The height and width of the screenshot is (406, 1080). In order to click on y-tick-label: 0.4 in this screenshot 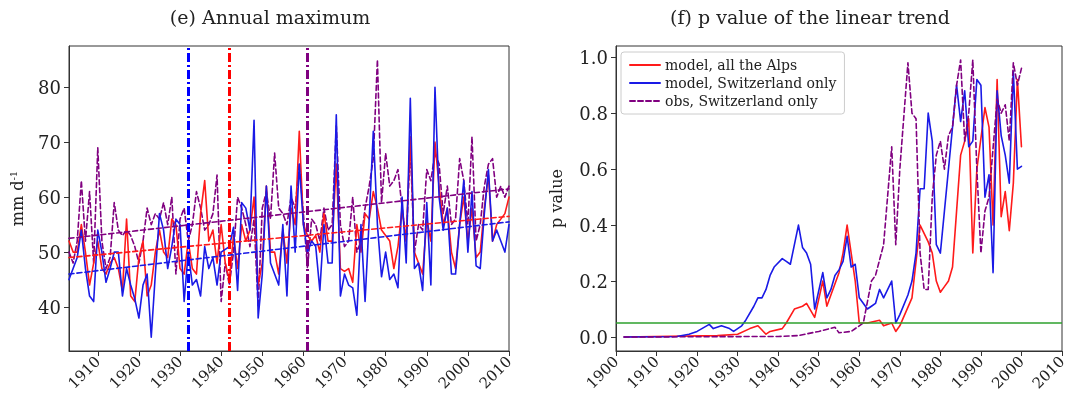, I will do `click(593, 225)`.